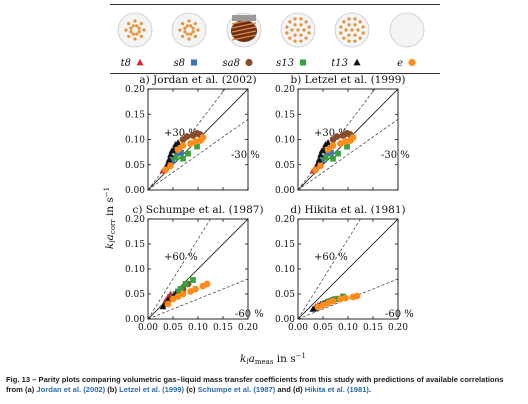  What do you see at coordinates (191, 389) in the screenshot?
I see `caption-sep-c: (c)` at bounding box center [191, 389].